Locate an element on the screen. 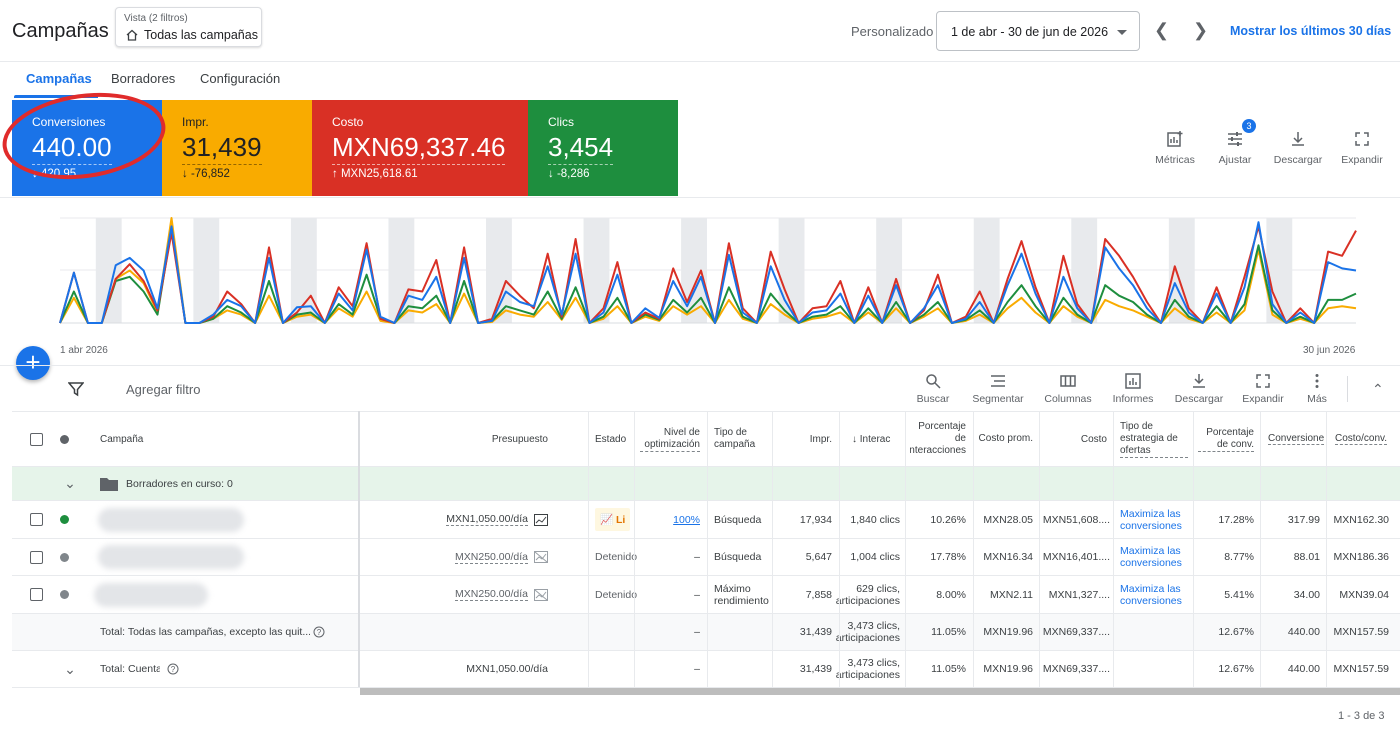 Image resolution: width=1400 pixels, height=734 pixels. tab-settings: Configuración is located at coordinates (240, 78).